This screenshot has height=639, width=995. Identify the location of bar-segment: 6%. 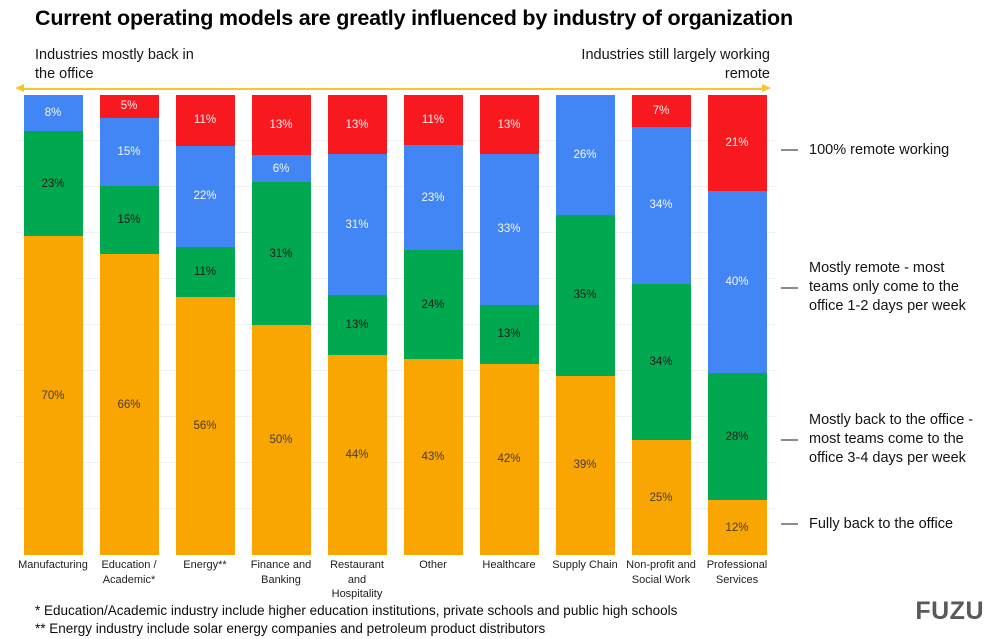
(281, 168).